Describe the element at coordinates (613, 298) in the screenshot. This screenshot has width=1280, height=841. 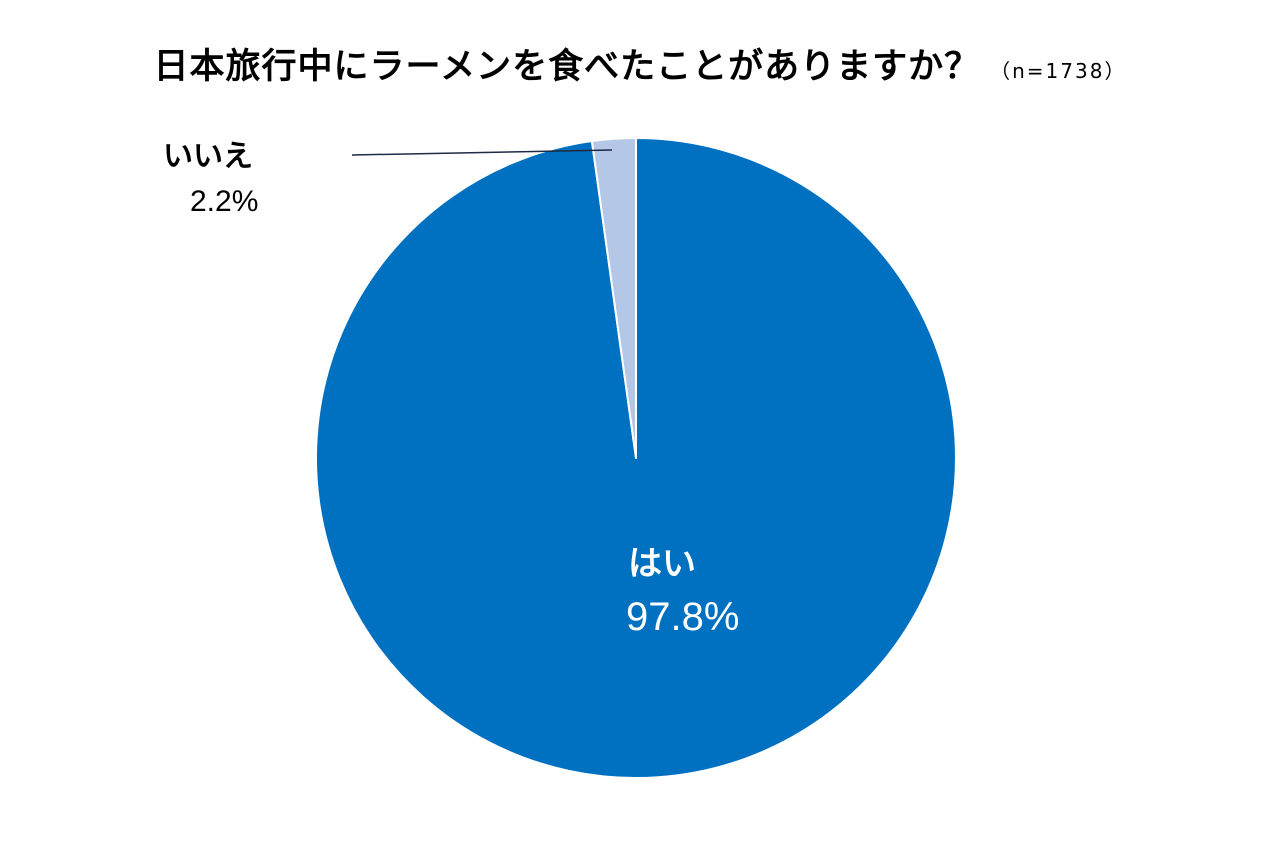
I see `pie-slice-no` at that location.